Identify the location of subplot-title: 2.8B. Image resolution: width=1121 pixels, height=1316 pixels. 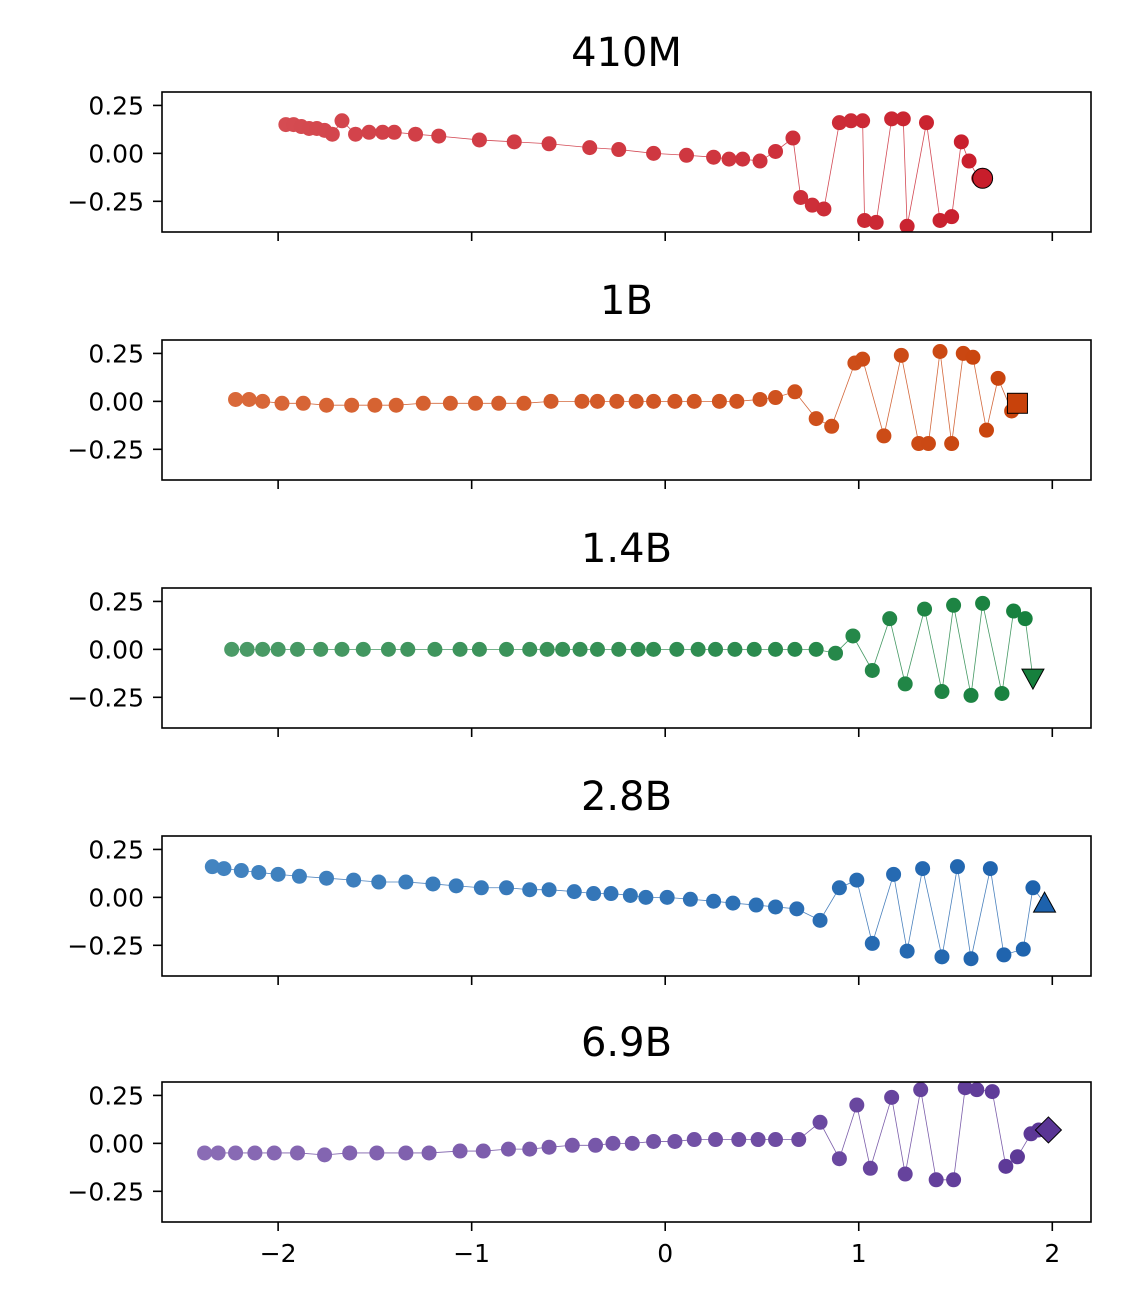
(626, 797).